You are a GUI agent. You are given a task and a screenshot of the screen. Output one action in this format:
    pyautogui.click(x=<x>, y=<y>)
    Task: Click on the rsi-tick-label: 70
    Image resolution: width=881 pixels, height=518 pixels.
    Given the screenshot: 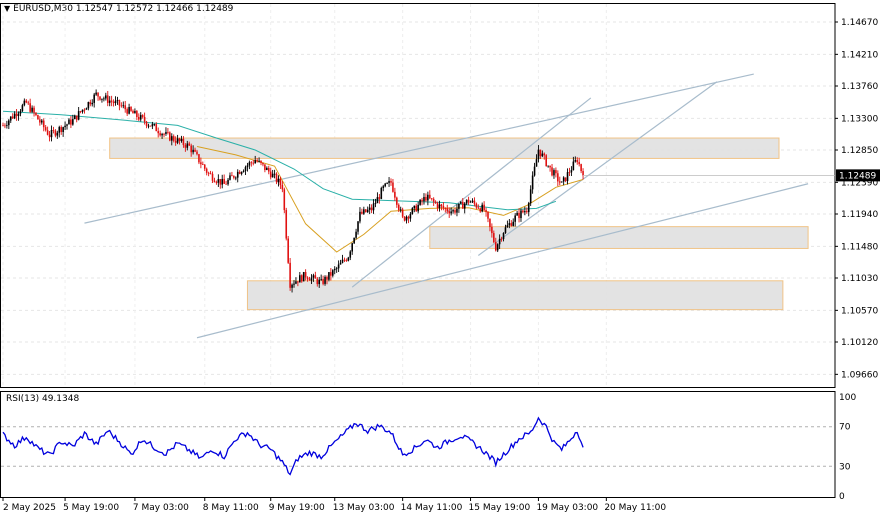 What is the action you would take?
    pyautogui.click(x=845, y=428)
    